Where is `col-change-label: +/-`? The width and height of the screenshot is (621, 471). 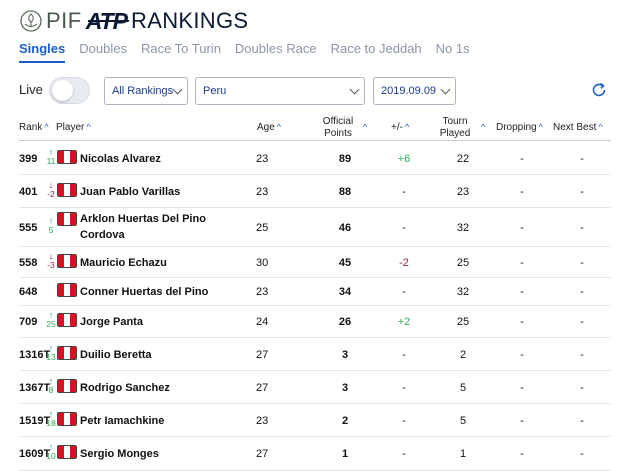
col-change-label: +/- is located at coordinates (397, 127).